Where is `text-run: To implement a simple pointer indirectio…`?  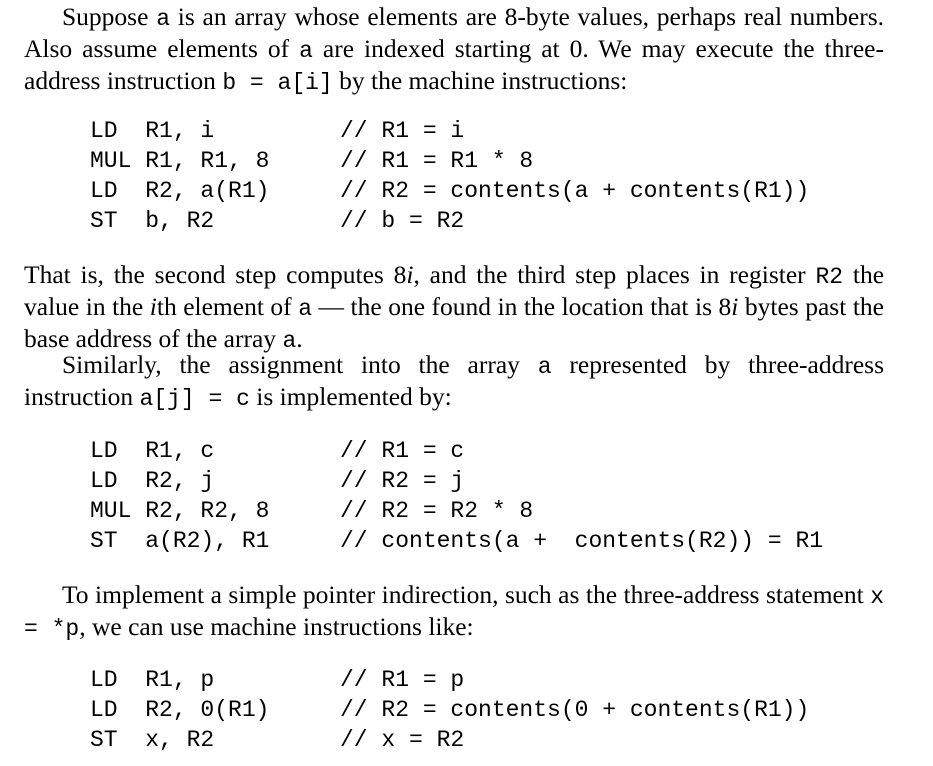 text-run: To implement a simple pointer indirectio… is located at coordinates (466, 594).